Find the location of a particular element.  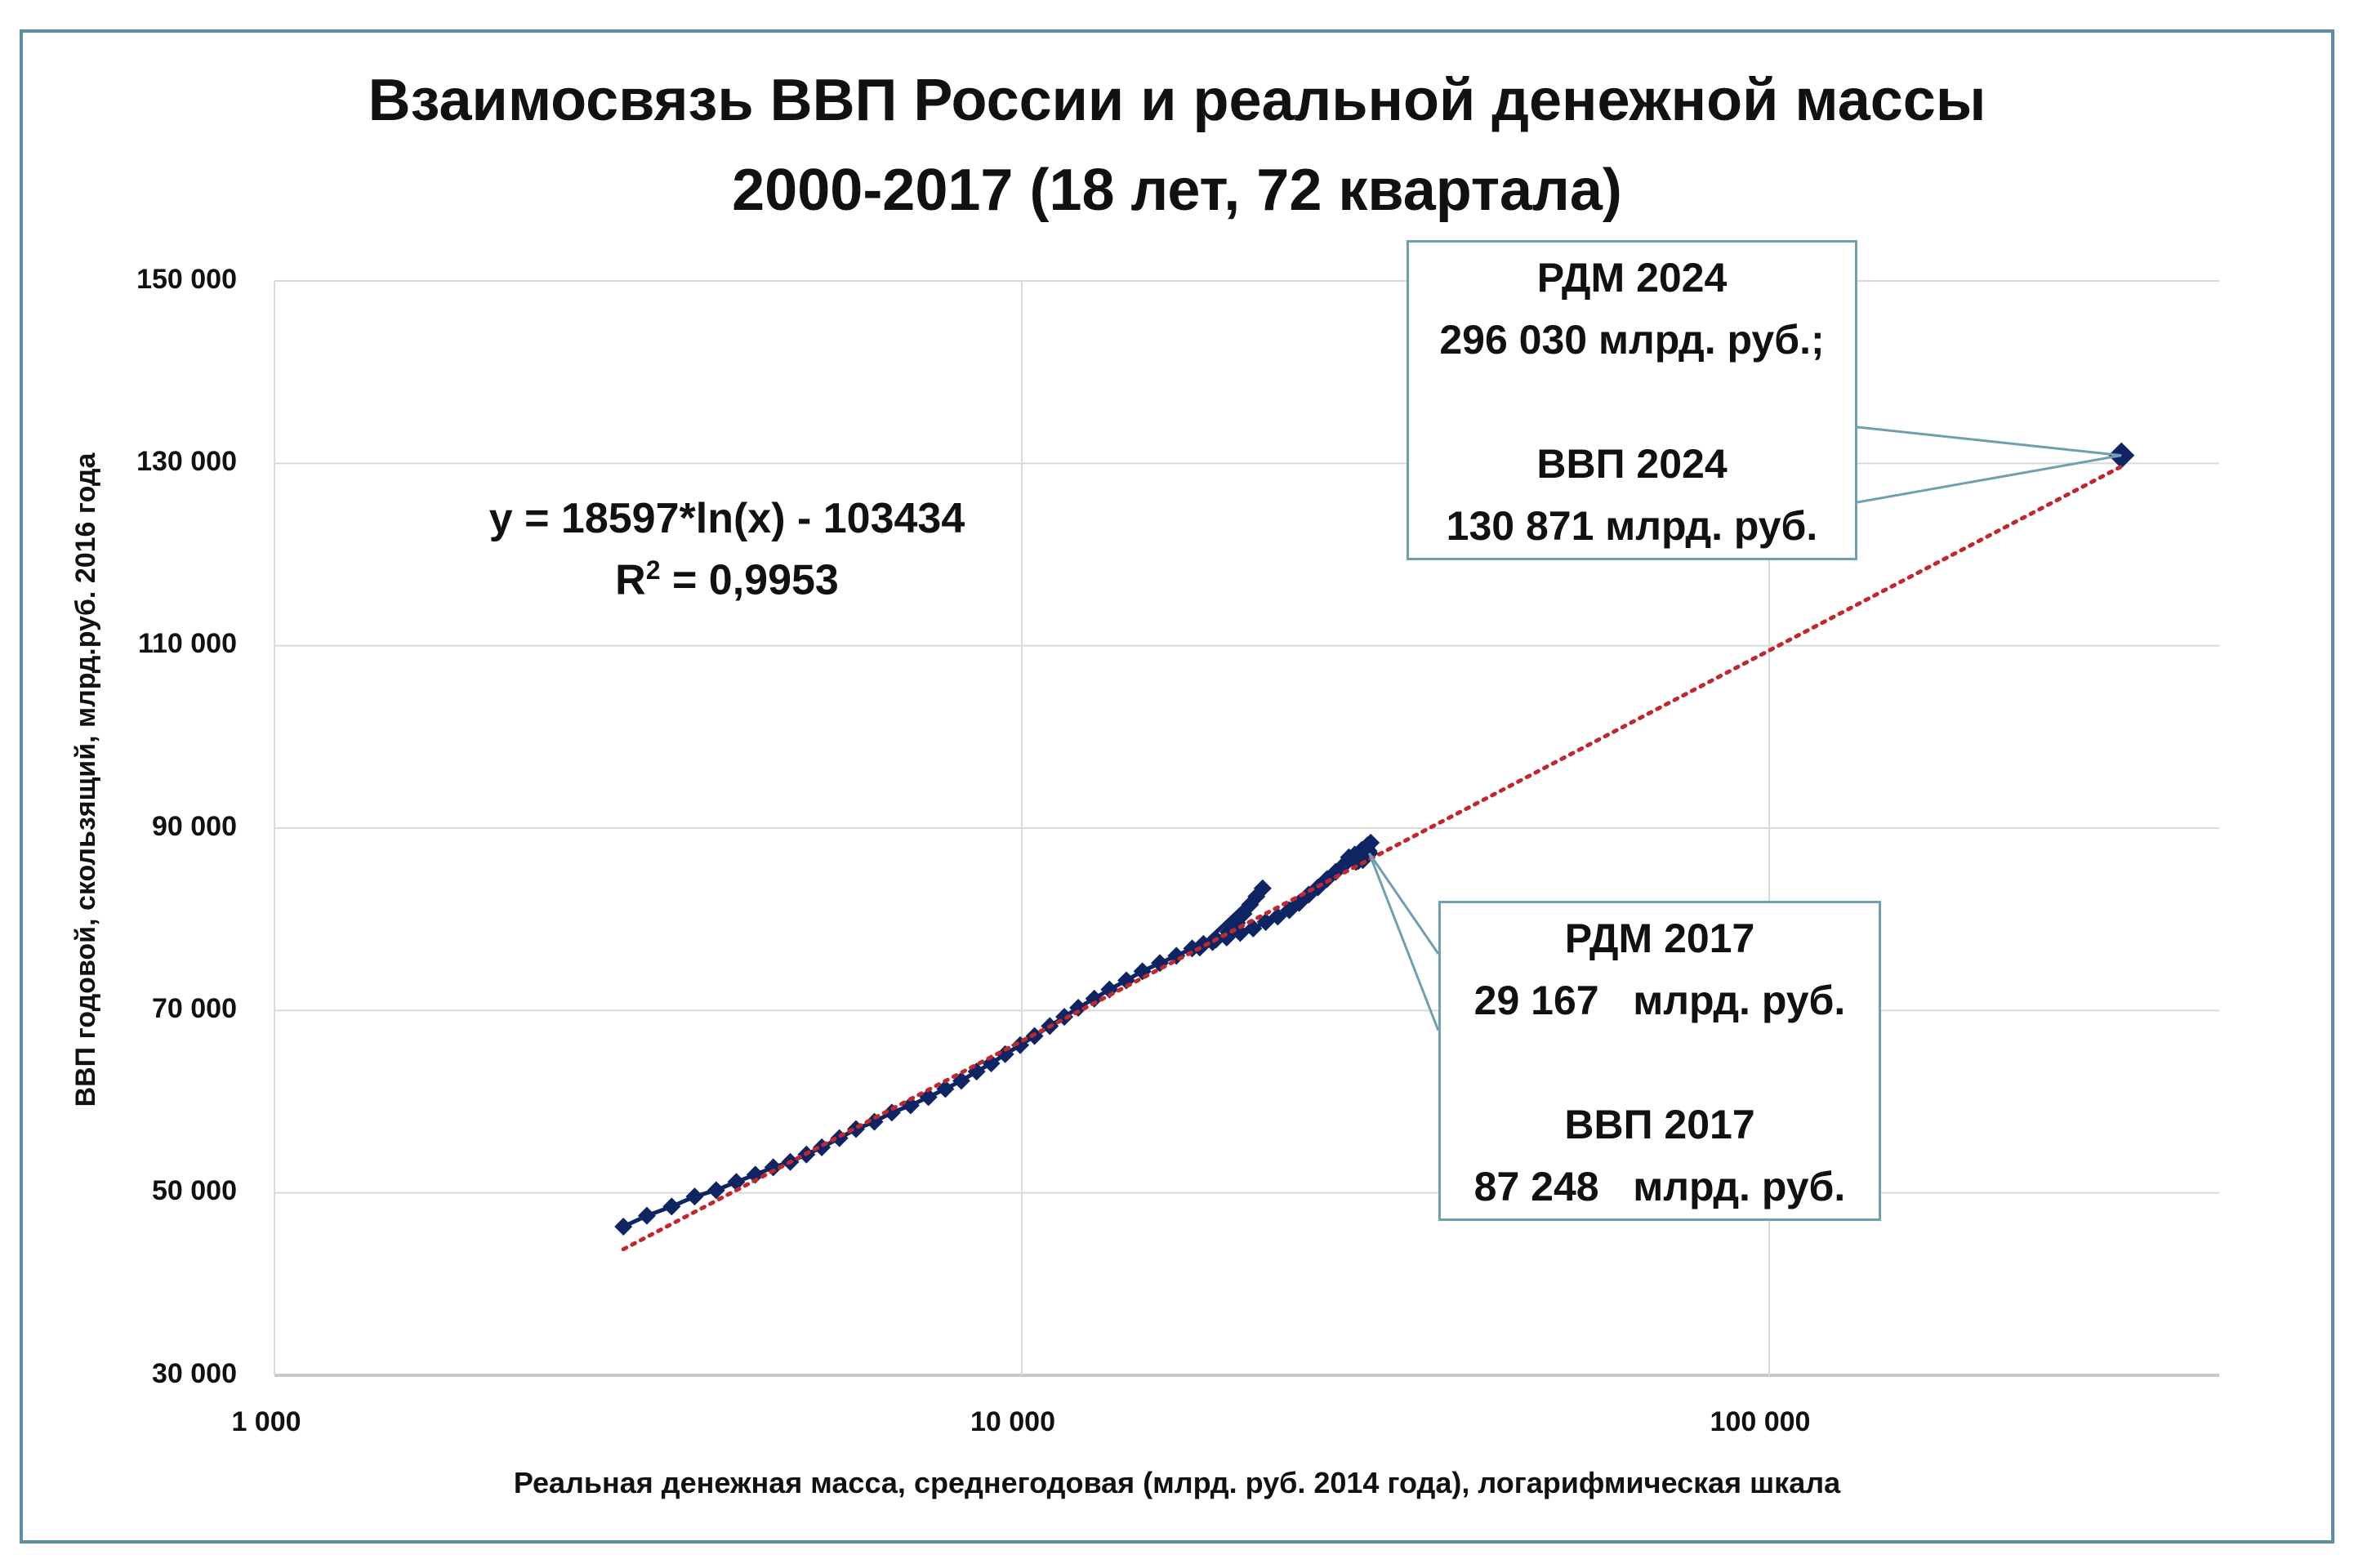

callout-2017-rdm-value: 29 167 млрд. руб. is located at coordinates (1659, 1000).